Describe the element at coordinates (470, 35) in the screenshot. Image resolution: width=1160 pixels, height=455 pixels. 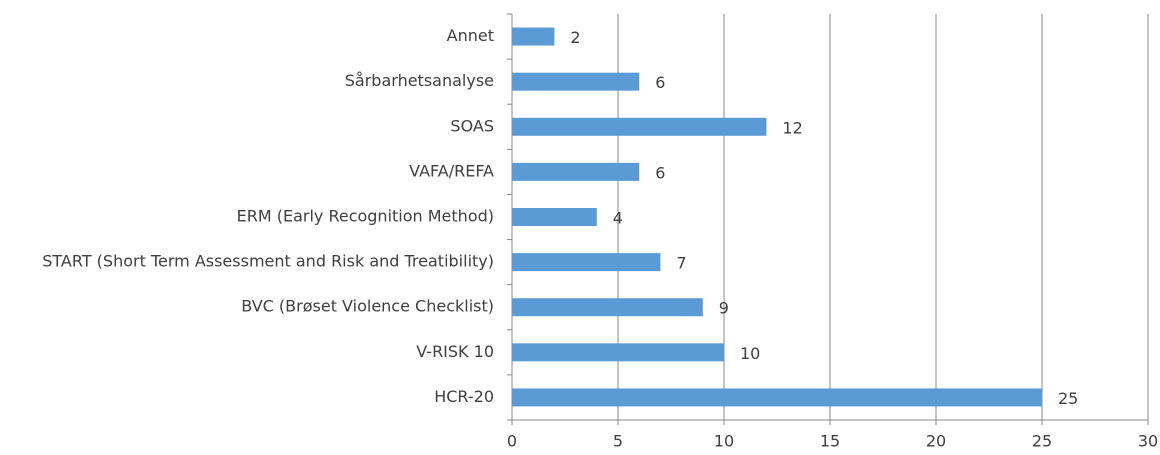
I see `y-tick-label: Annet` at that location.